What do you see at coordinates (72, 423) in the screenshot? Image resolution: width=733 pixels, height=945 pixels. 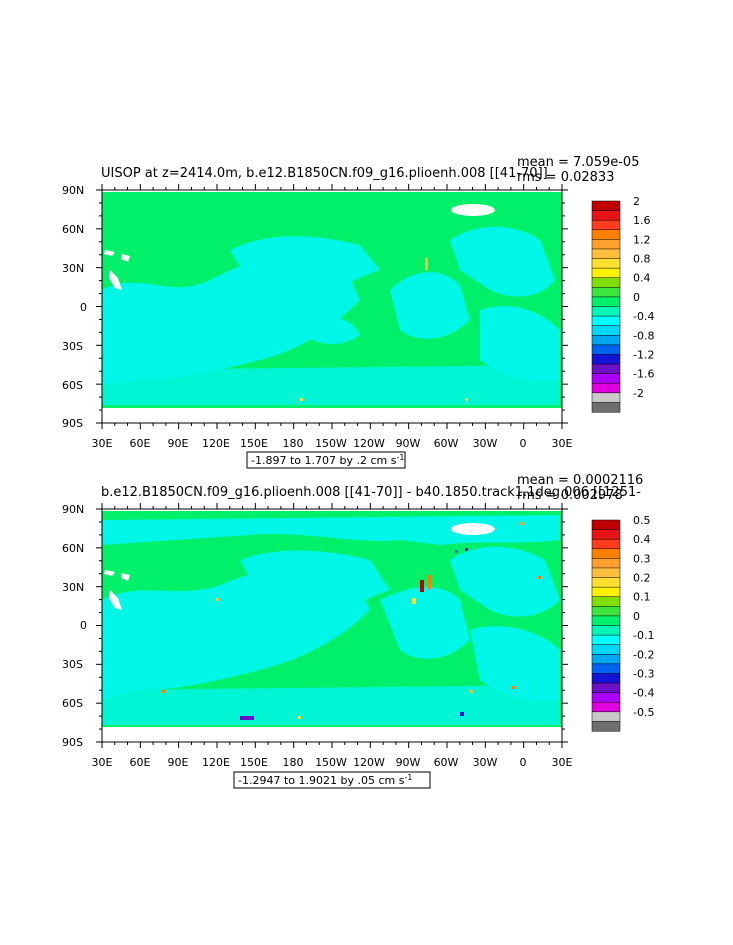 I see `lat-label: 90S` at bounding box center [72, 423].